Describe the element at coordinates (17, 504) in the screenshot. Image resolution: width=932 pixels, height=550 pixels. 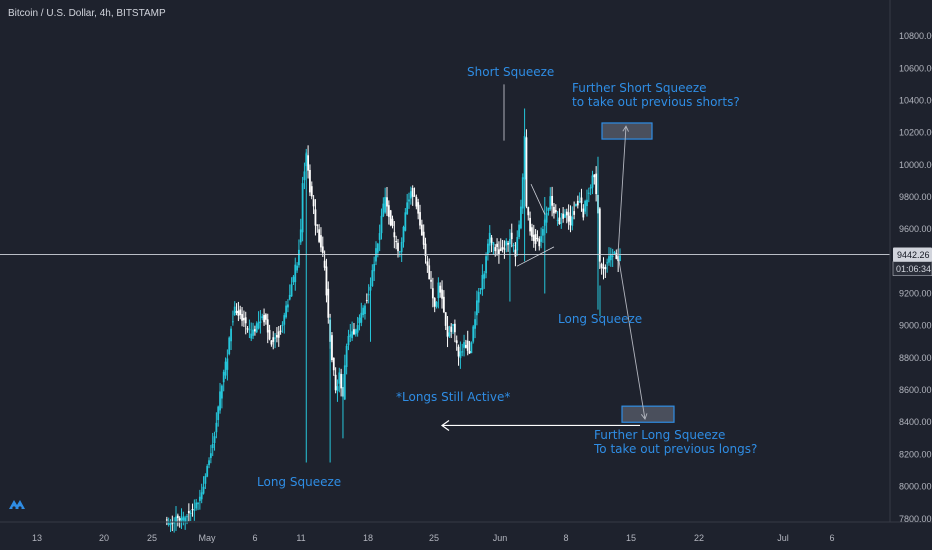
I see `tradingview-logo-icon` at that location.